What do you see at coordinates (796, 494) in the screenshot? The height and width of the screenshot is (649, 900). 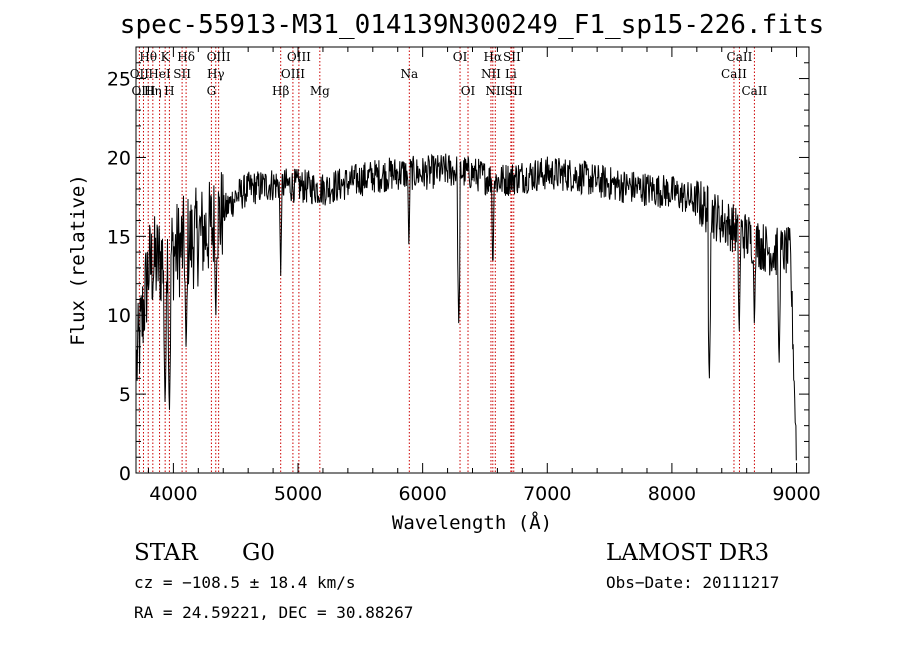 I see `x-tick-label: 9000` at bounding box center [796, 494].